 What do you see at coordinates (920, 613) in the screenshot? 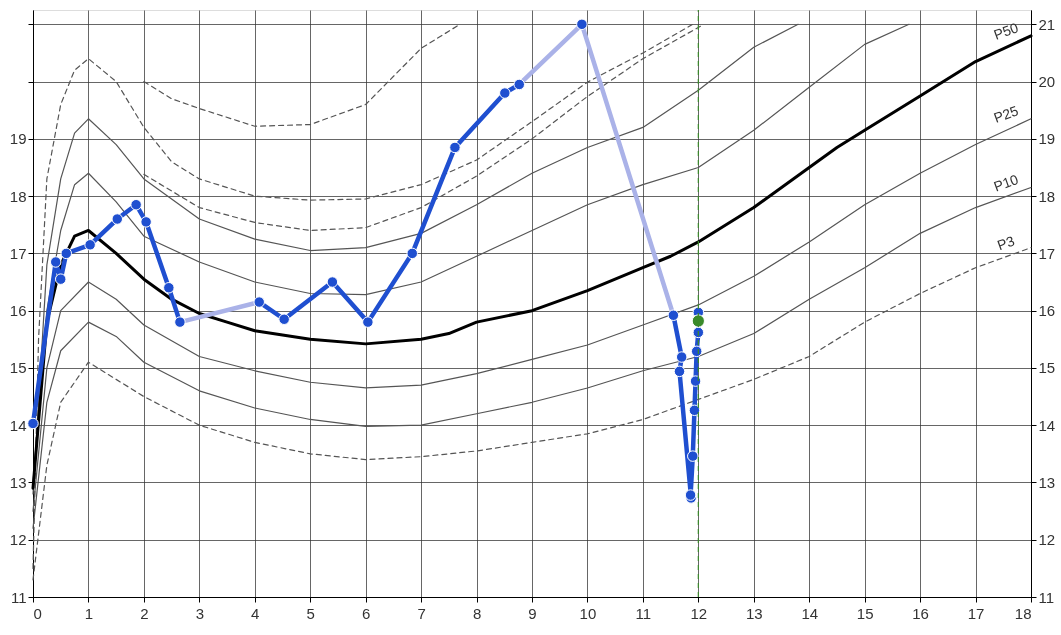
I see `x-tick-label: 16` at bounding box center [920, 613].